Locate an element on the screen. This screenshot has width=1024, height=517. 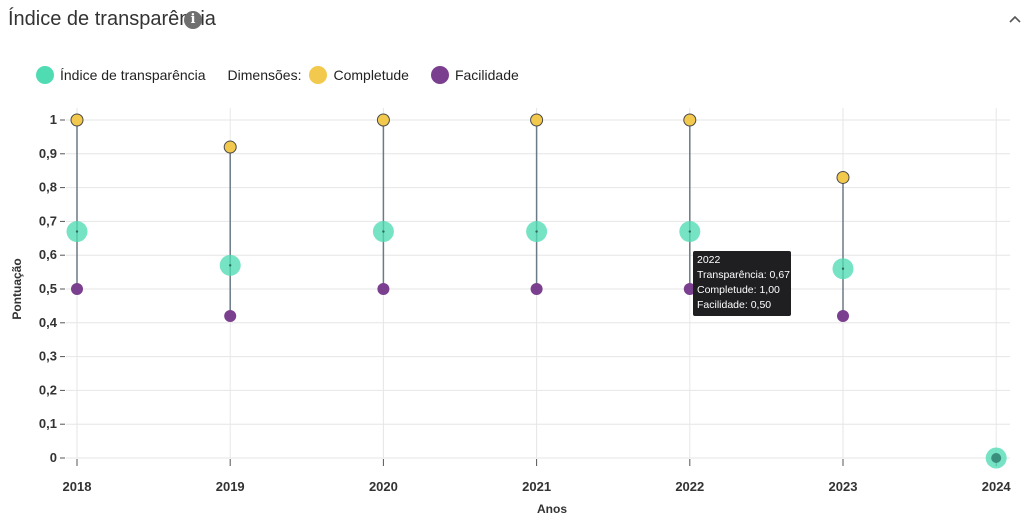
panel-header: Índice de transparência i is located at coordinates (512, 20).